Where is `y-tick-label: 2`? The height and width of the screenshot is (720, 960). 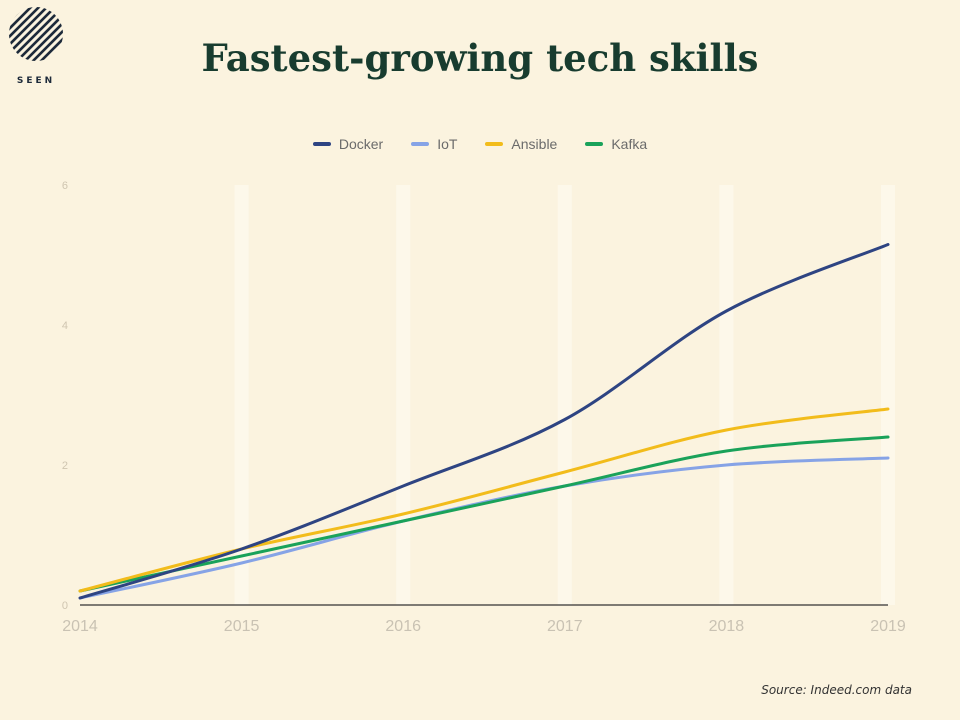 y-tick-label: 2 is located at coordinates (65, 466).